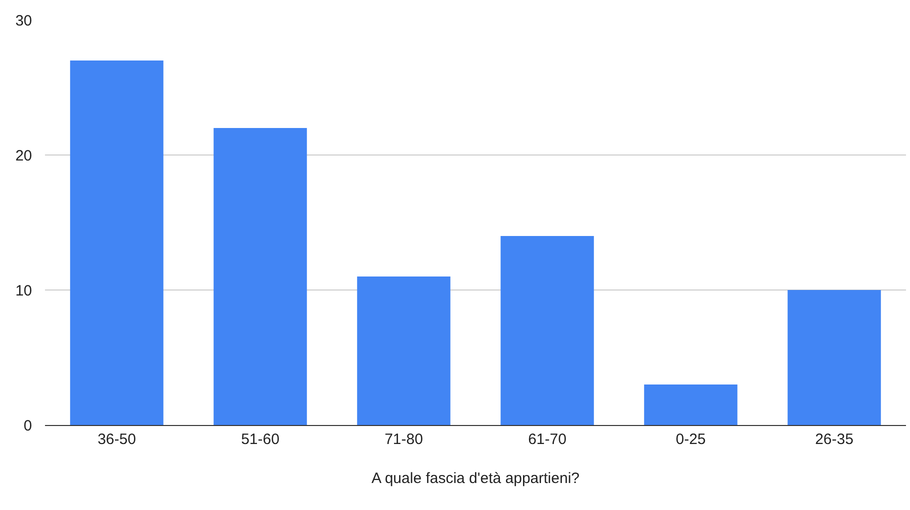 The width and height of the screenshot is (910, 510). I want to click on y-tick-label: 0, so click(28, 425).